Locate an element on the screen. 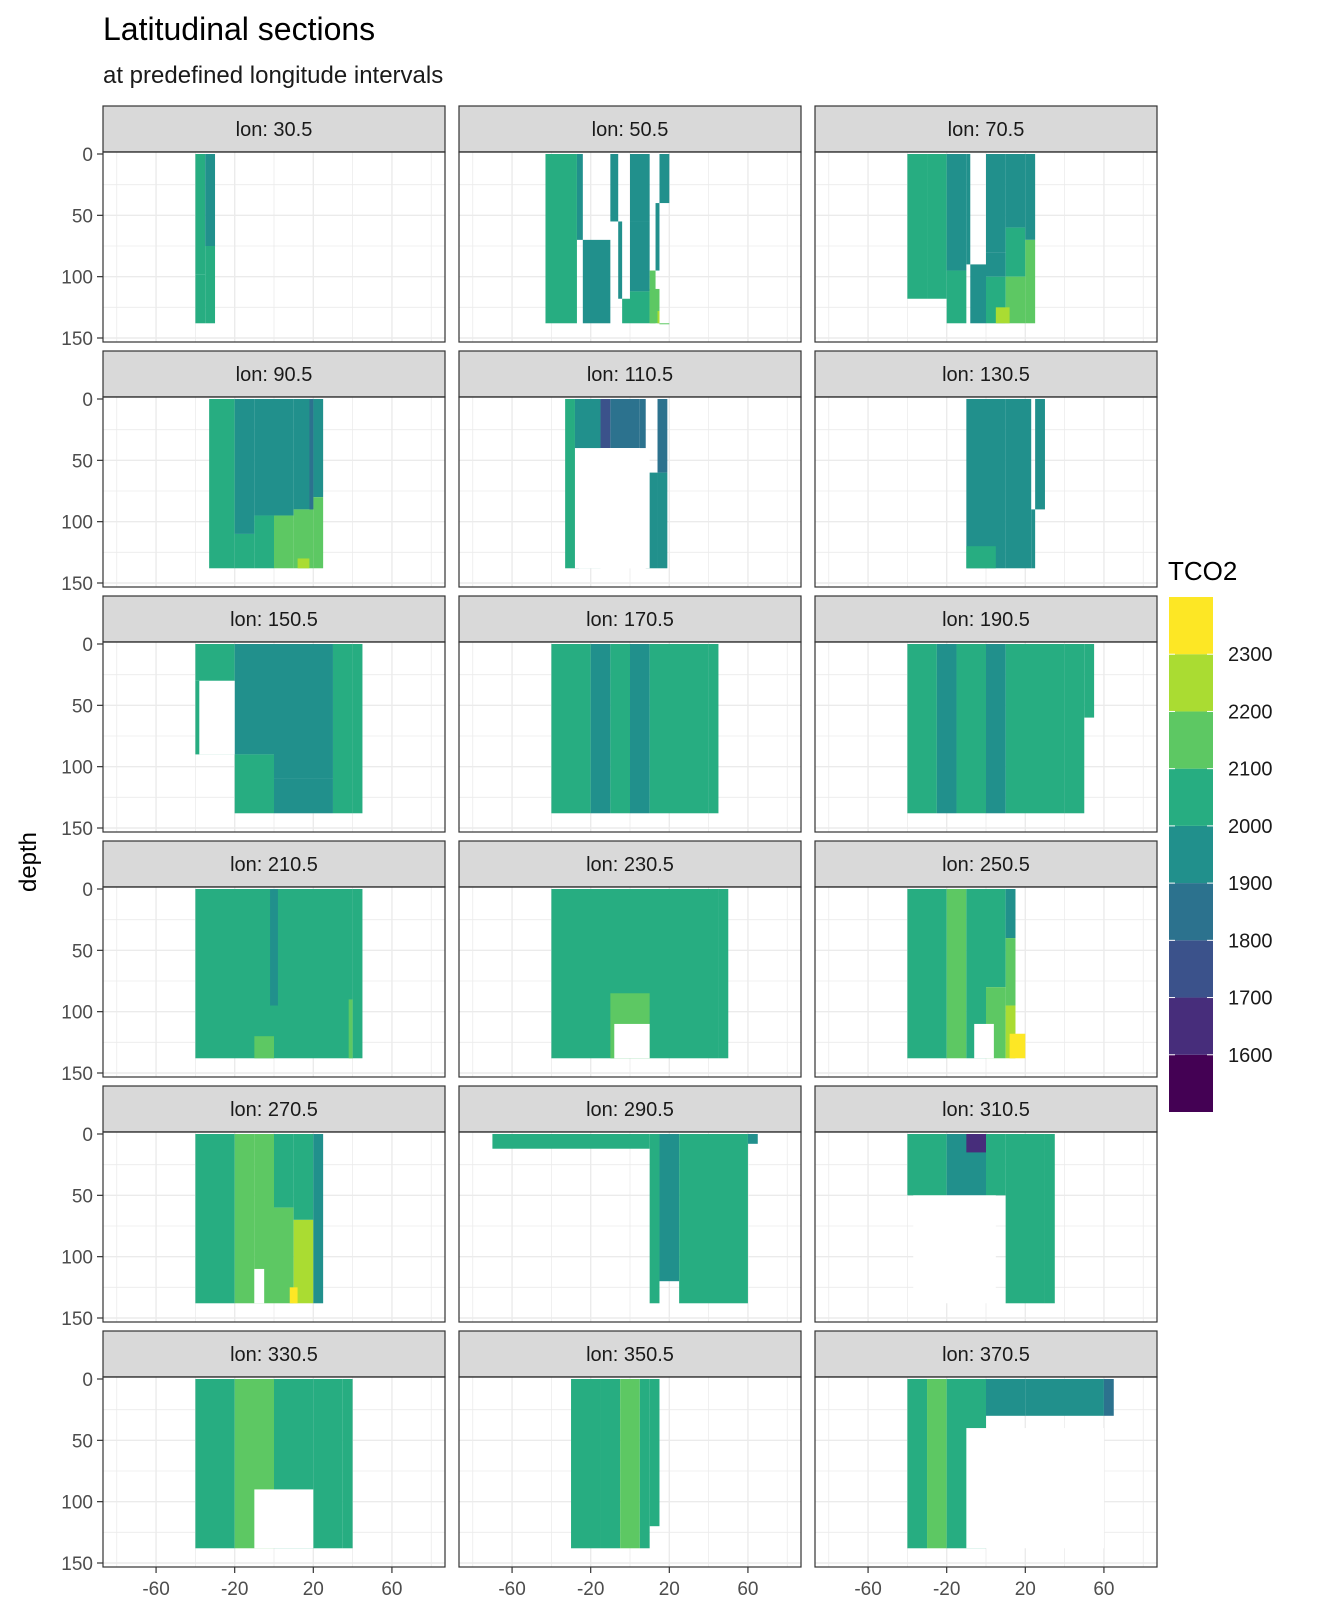 This screenshot has width=1344, height=1612. facet-panel: lon: 70.5 is located at coordinates (986, 224).